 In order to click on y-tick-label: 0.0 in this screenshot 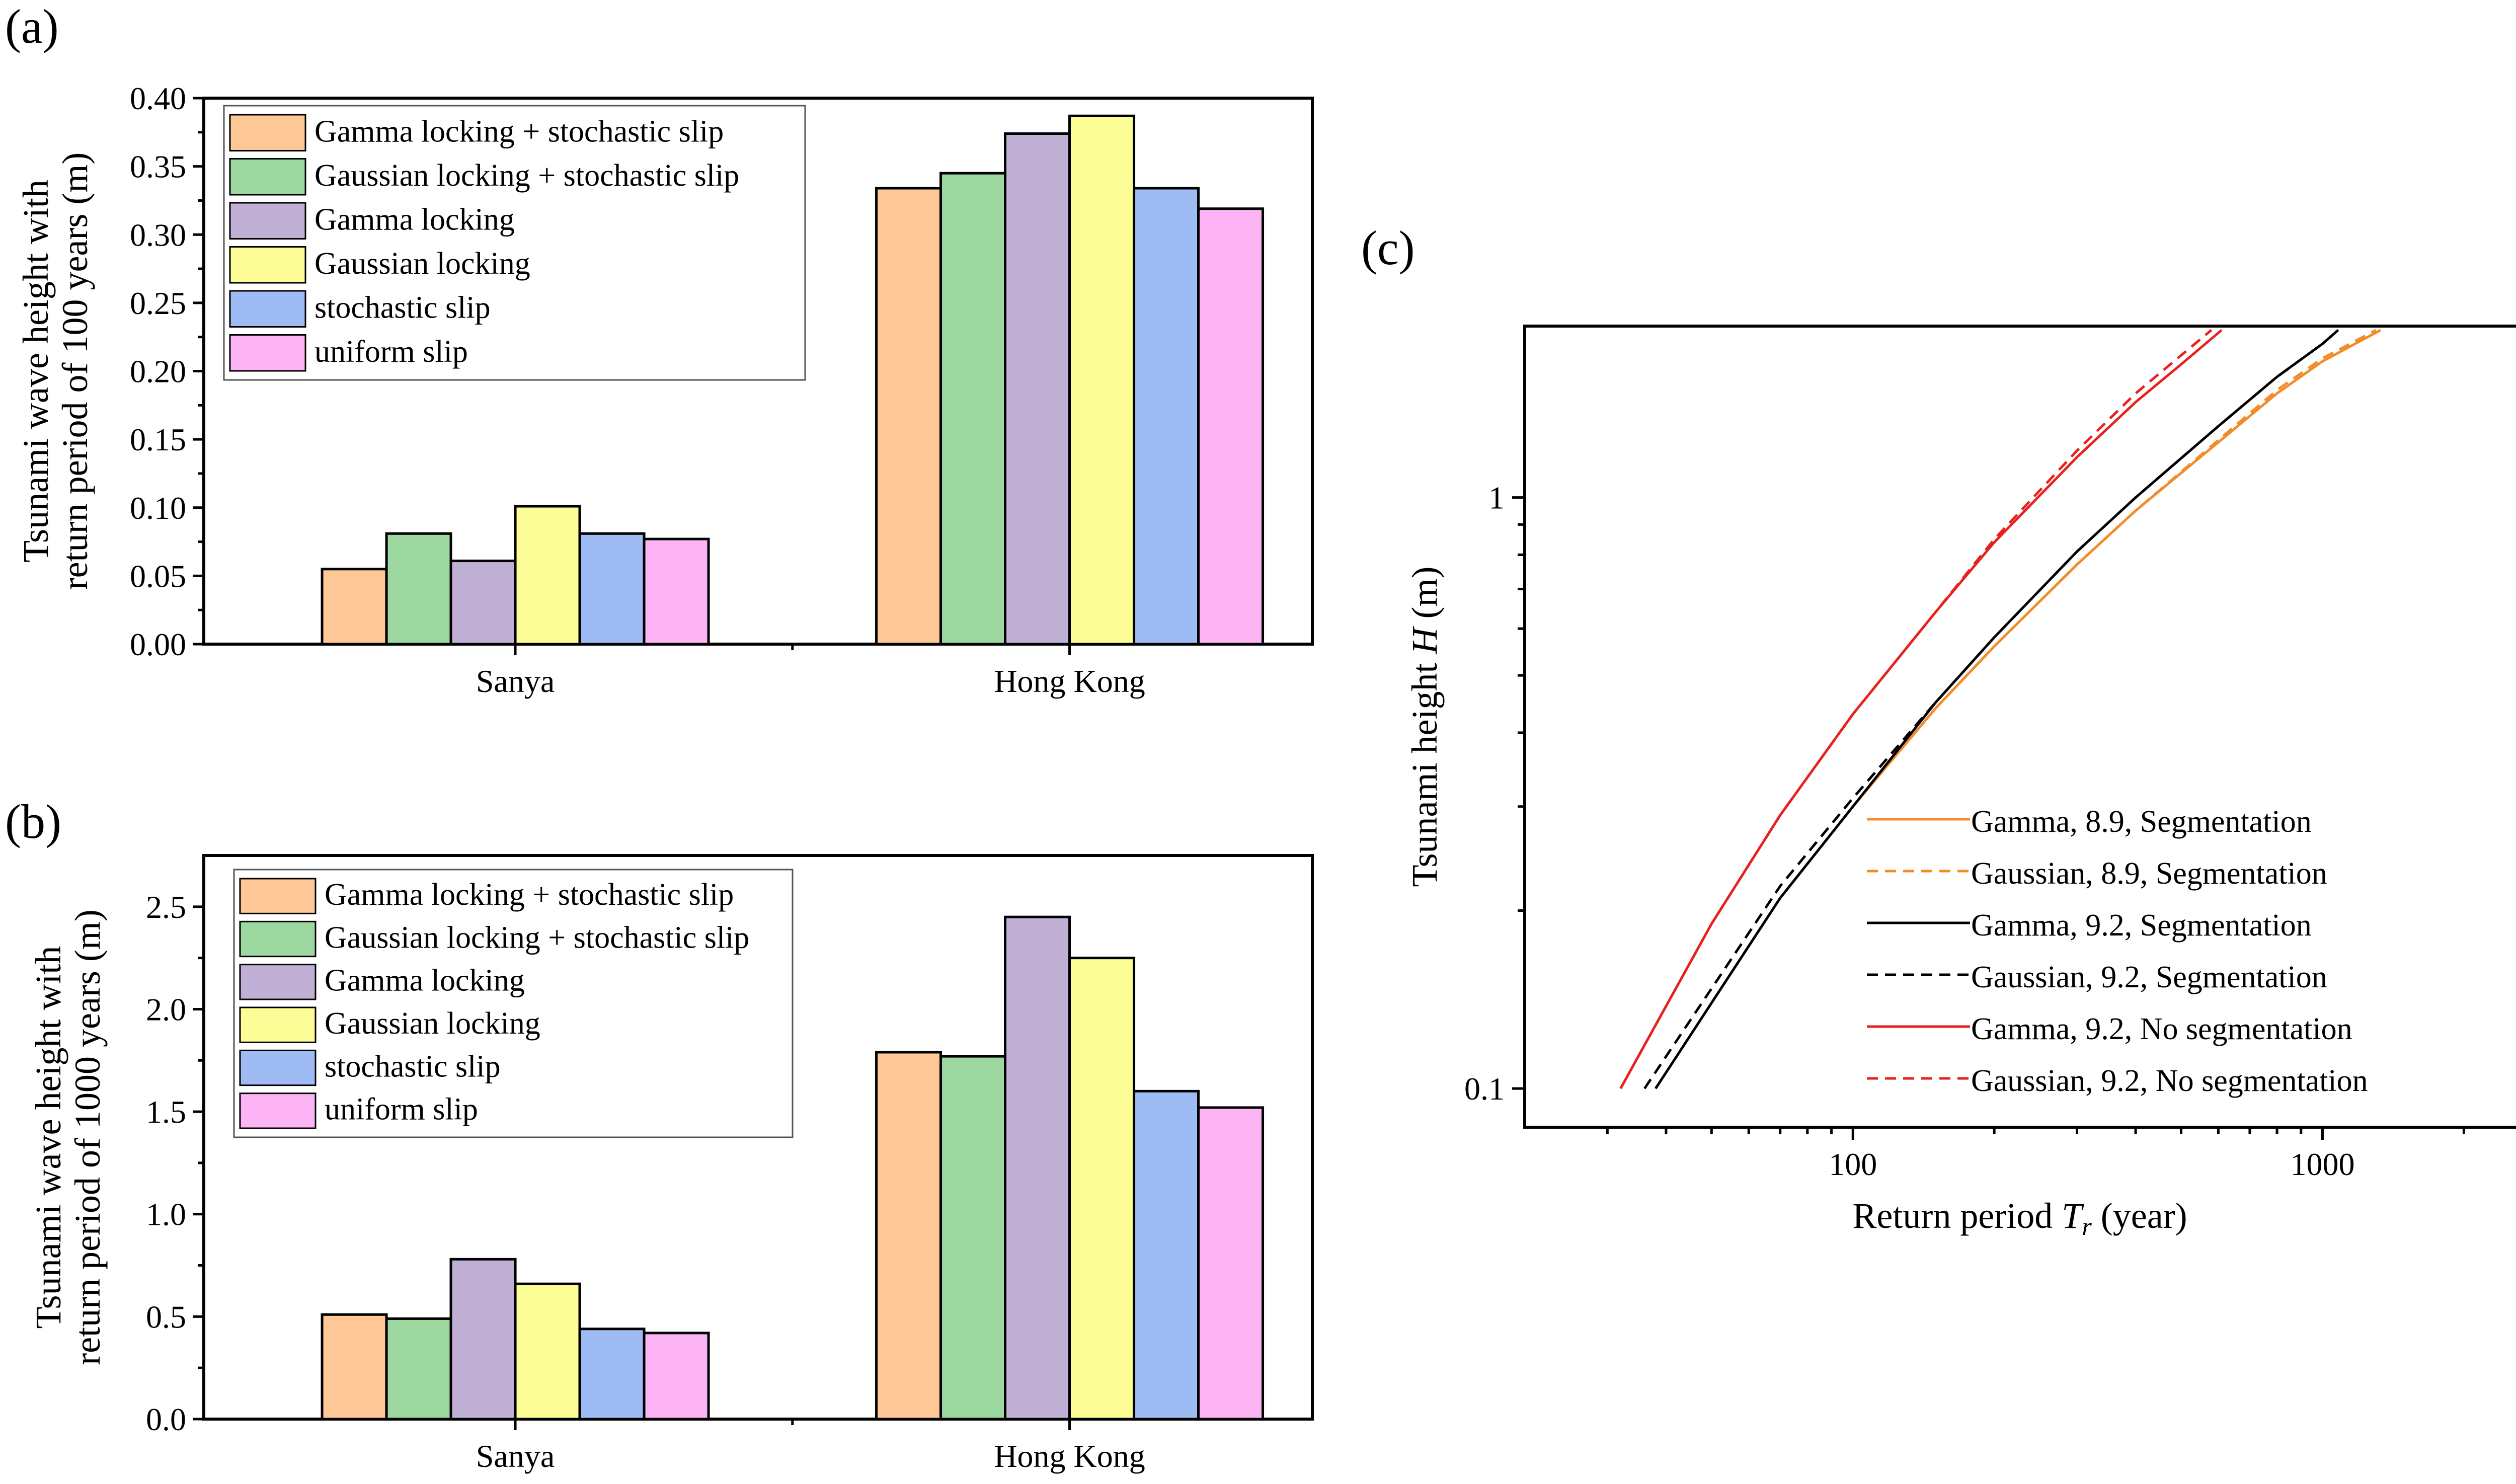, I will do `click(166, 1419)`.